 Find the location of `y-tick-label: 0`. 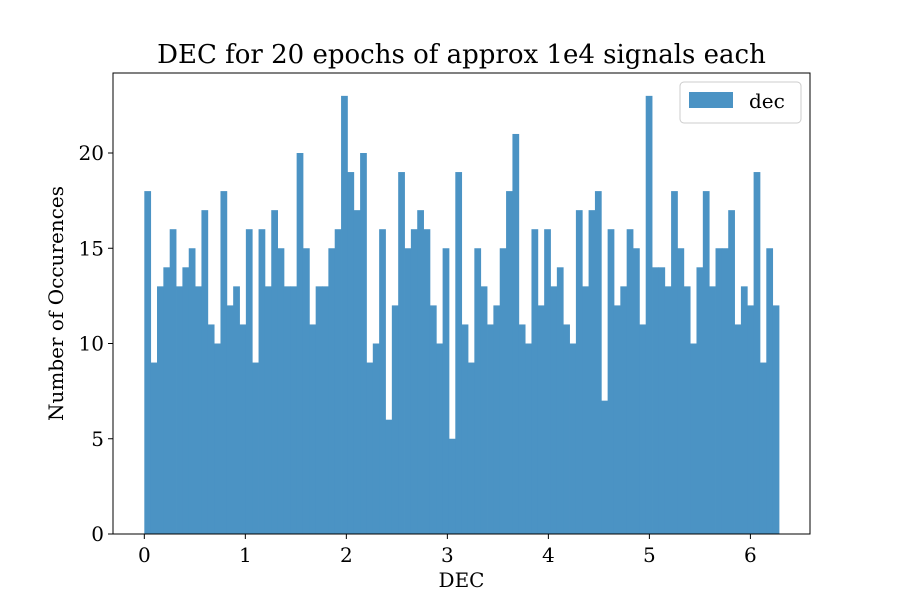

y-tick-label: 0 is located at coordinates (97, 534).